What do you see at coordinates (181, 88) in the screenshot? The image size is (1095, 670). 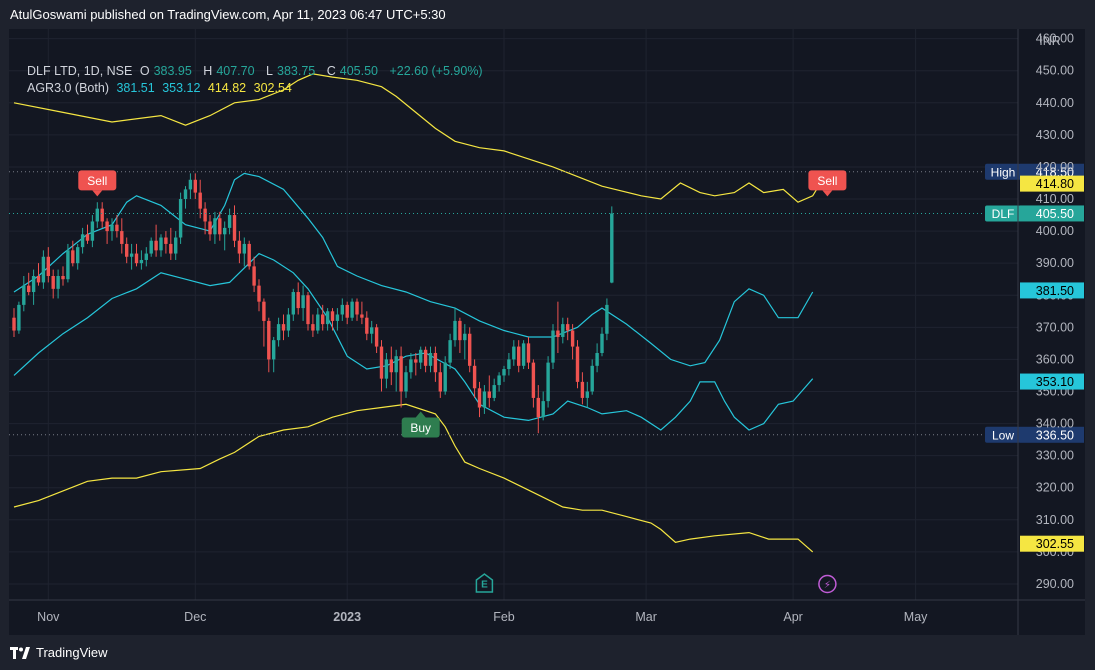 I see `indicator-value-2: 353.12` at bounding box center [181, 88].